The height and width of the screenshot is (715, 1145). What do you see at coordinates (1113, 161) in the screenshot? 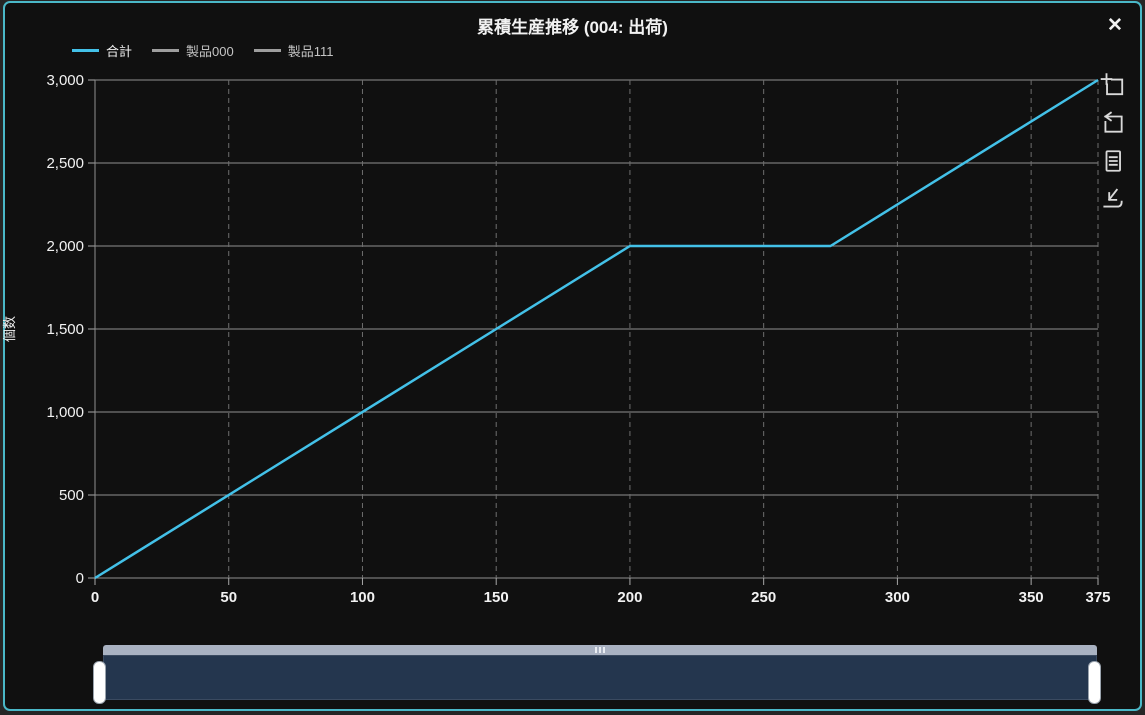
I see `document-icon` at bounding box center [1113, 161].